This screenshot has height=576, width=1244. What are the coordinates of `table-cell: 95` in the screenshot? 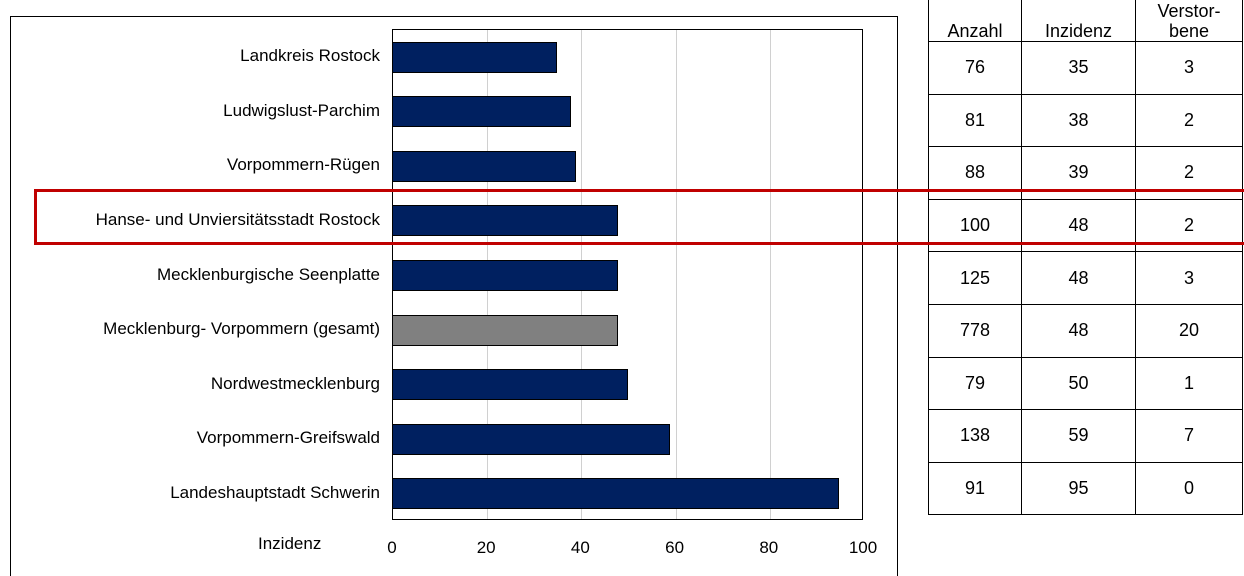 It's located at (1078, 488).